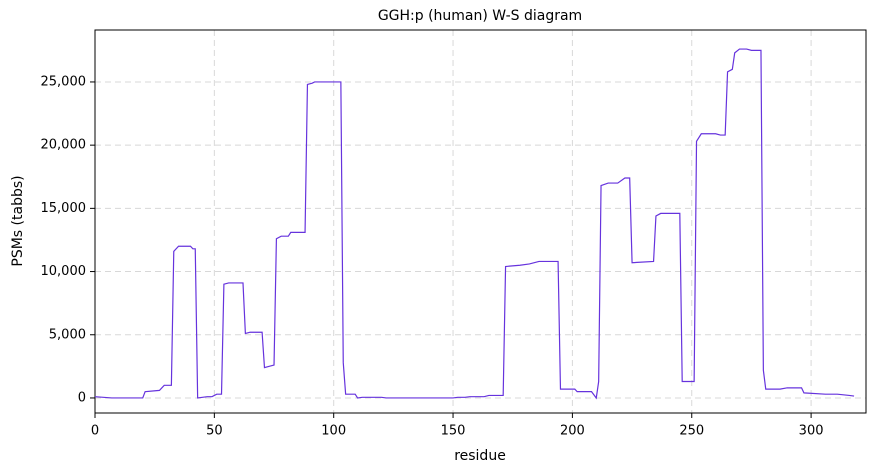  Describe the element at coordinates (82, 397) in the screenshot. I see `y-tick-label: 0` at that location.